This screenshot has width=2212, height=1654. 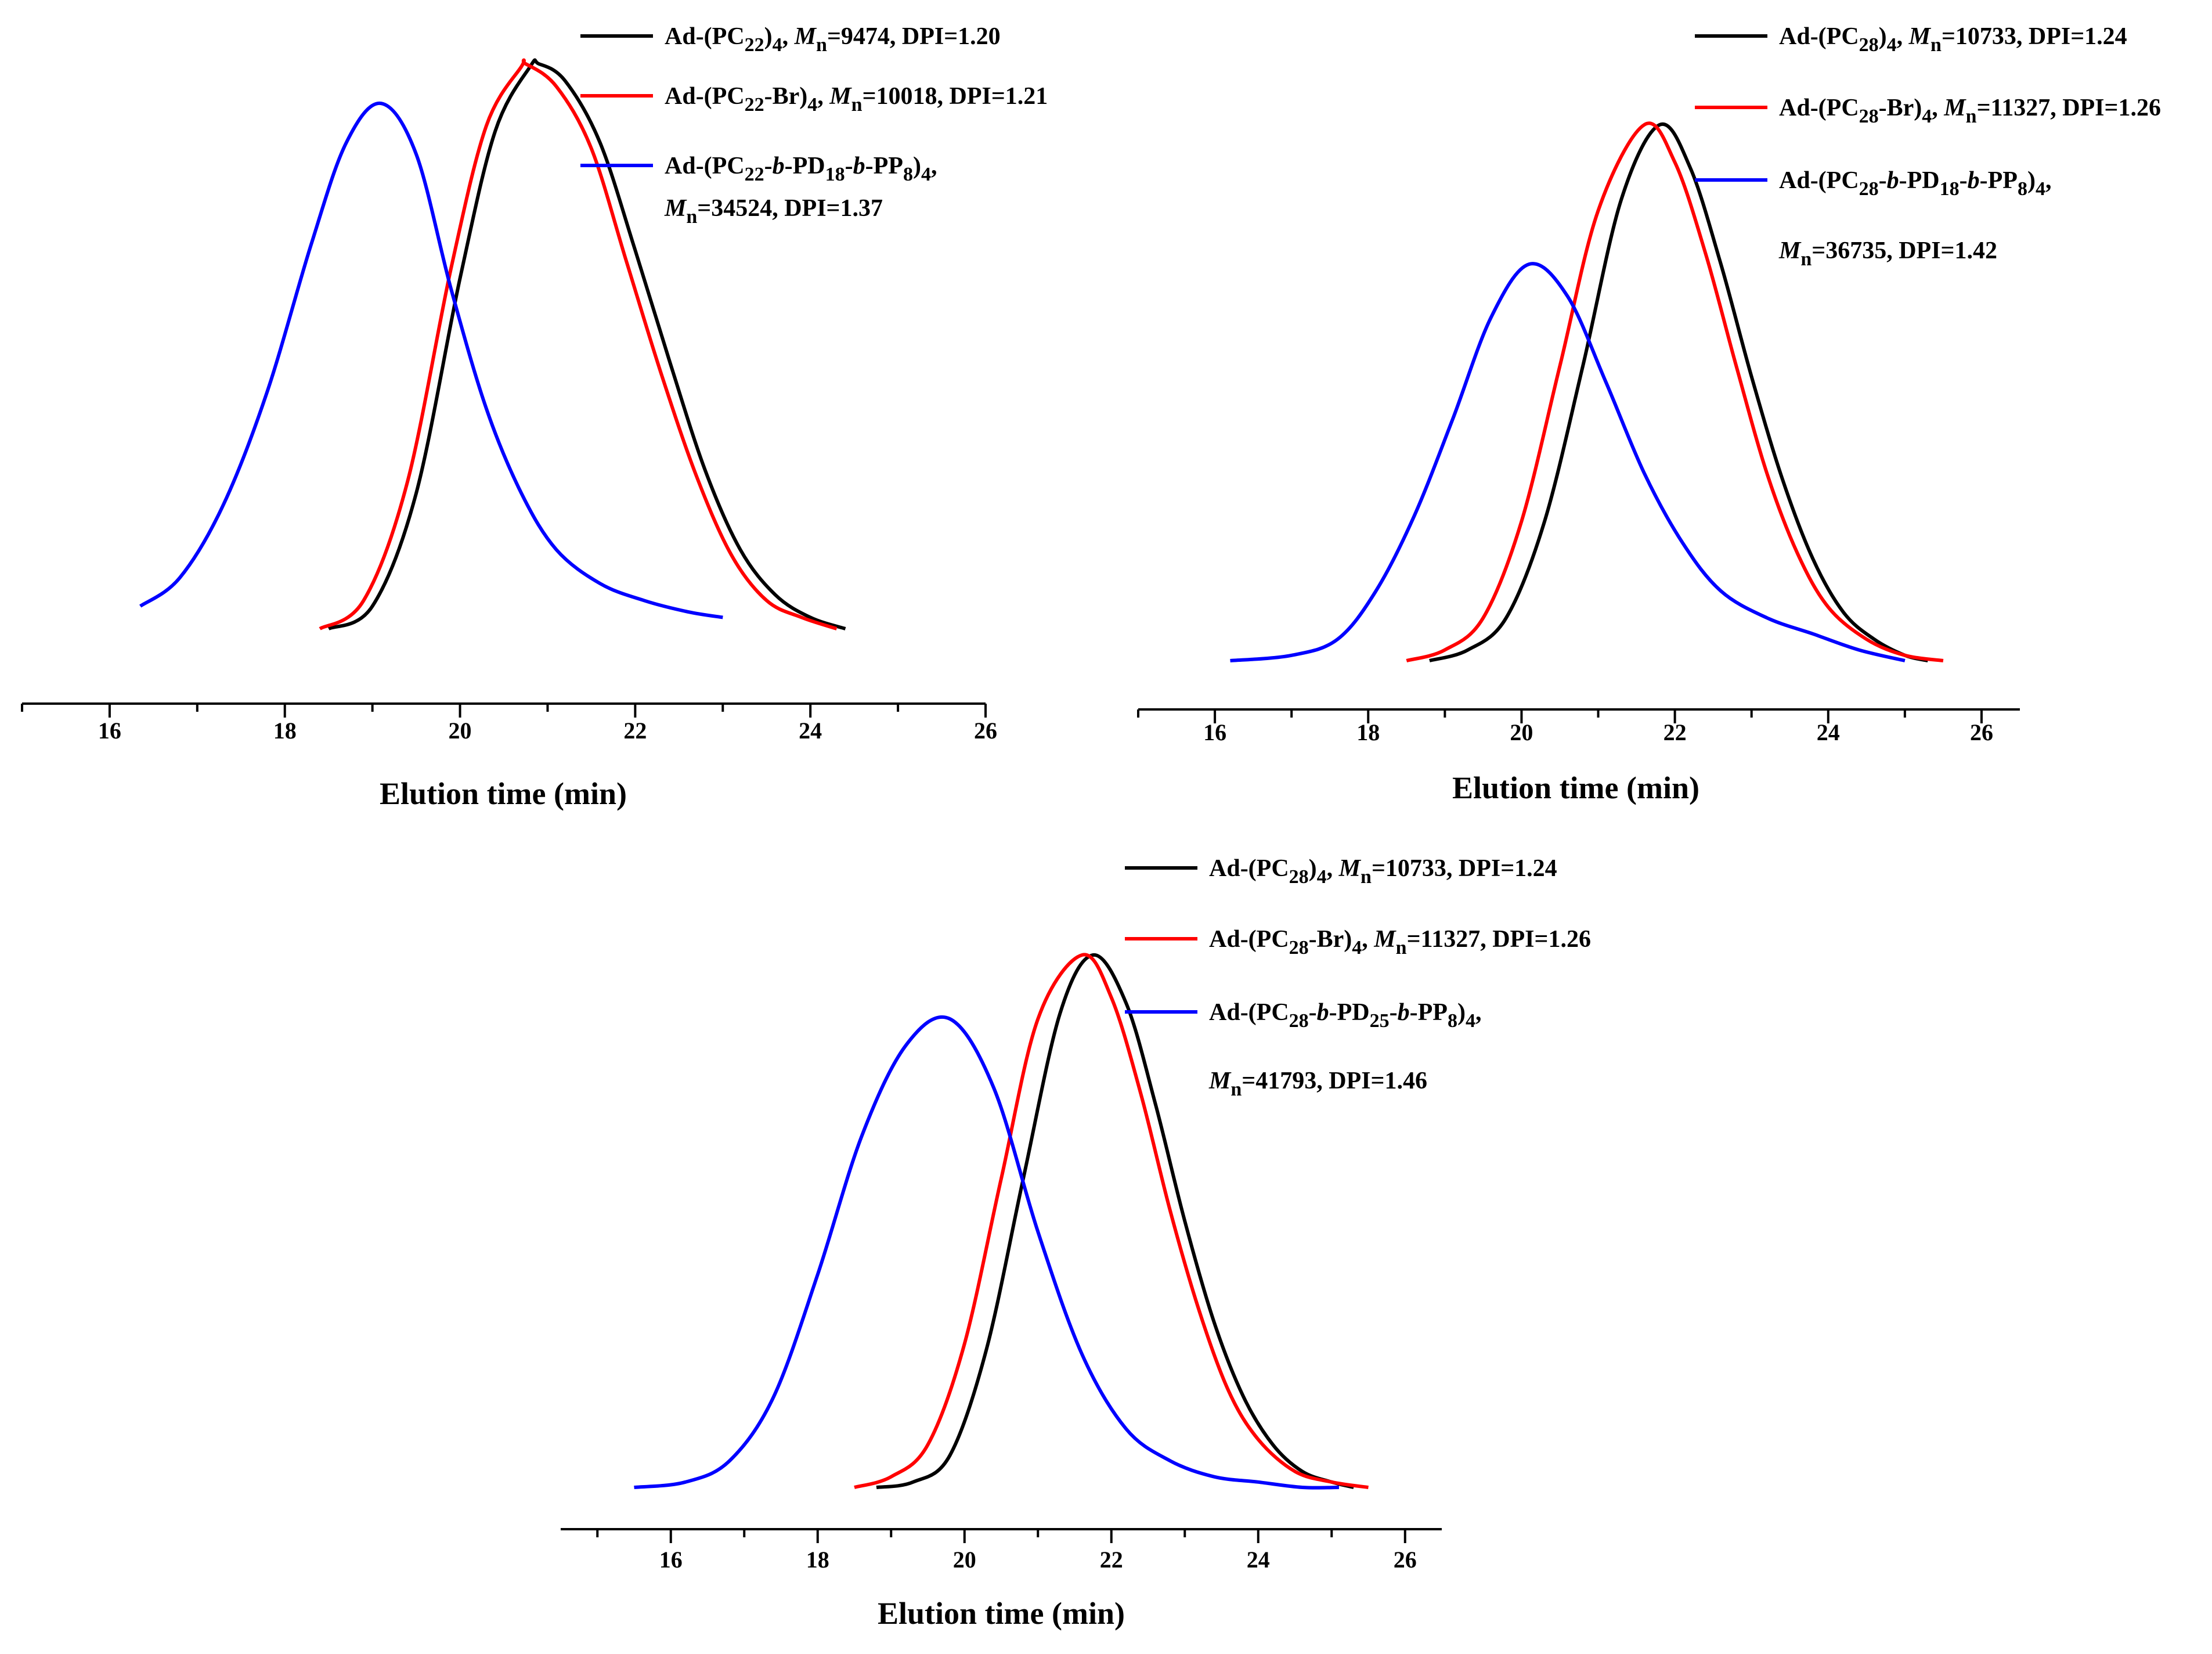 What do you see at coordinates (856, 99) in the screenshot?
I see `legend-entry-2: Ad-(PC22-Br)4, Mn=10018, DPI=1.21` at bounding box center [856, 99].